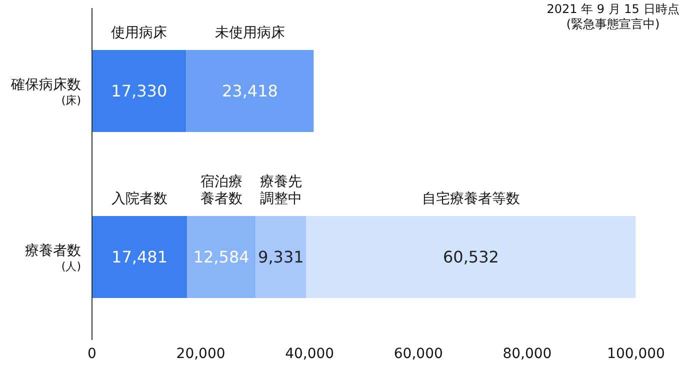 This screenshot has height=372, width=690. What do you see at coordinates (636, 354) in the screenshot?
I see `x-tick-label: 100,000` at bounding box center [636, 354].